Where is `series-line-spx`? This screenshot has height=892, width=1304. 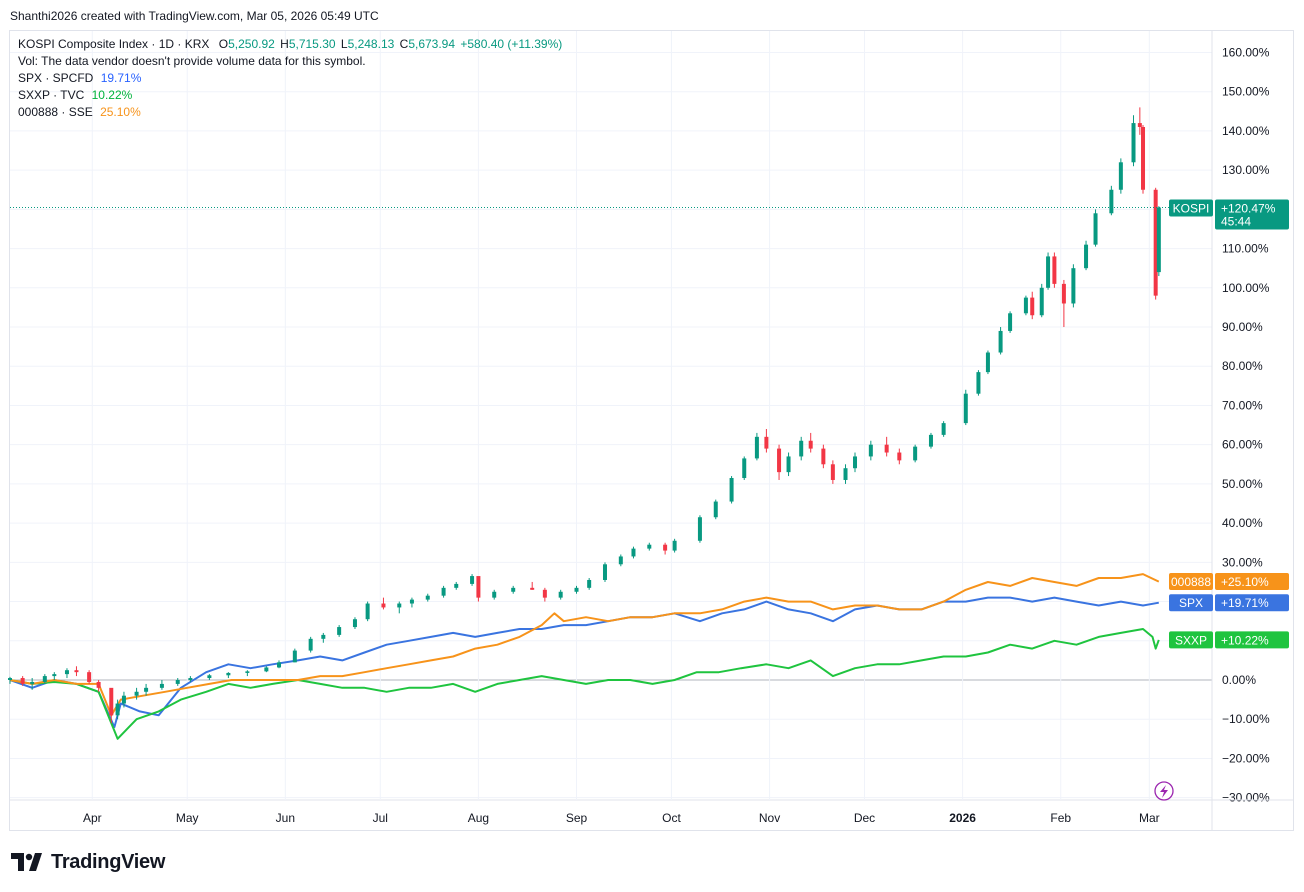
series-line-spx is located at coordinates (584, 662).